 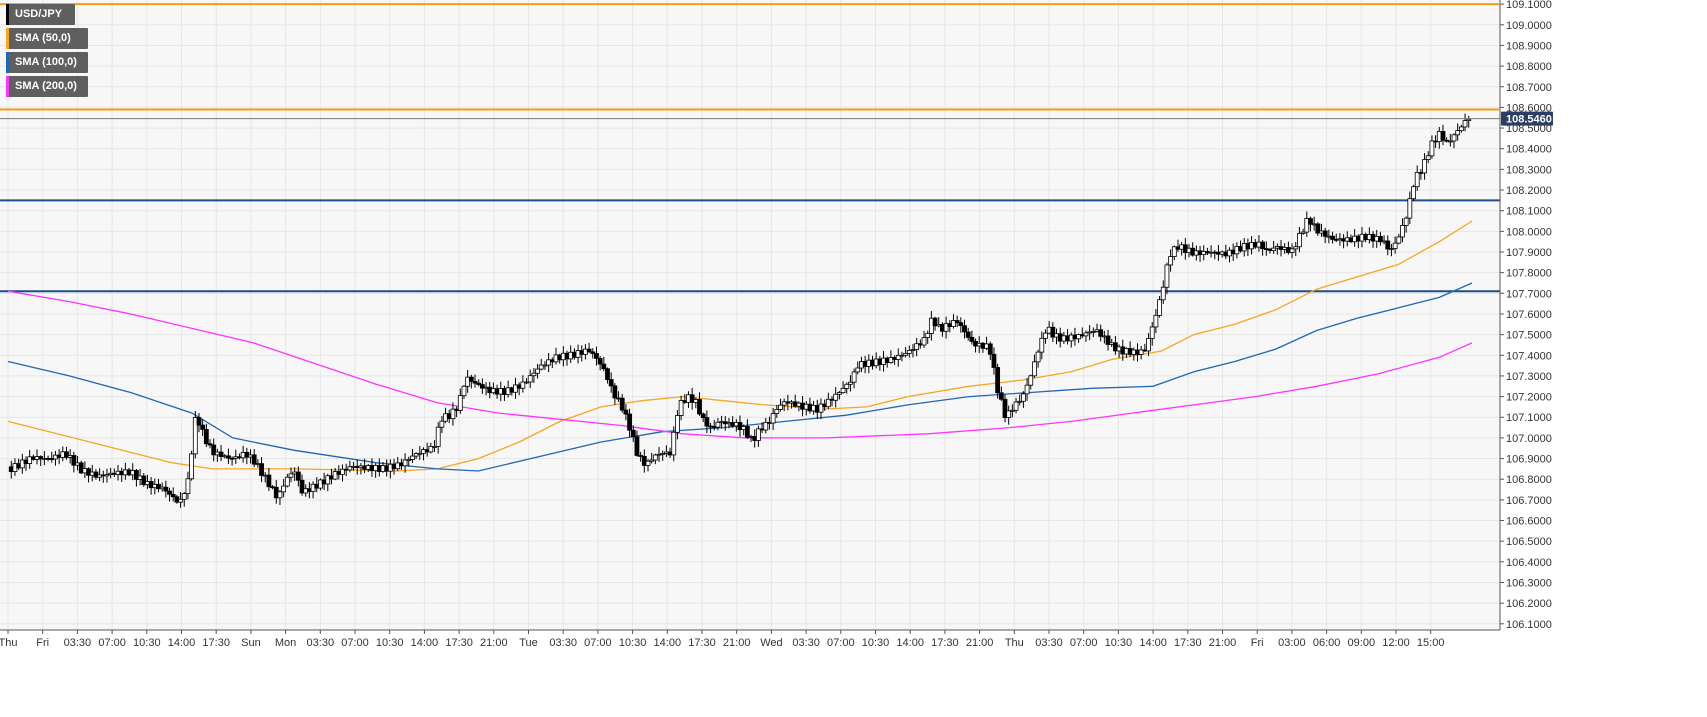 I want to click on y-tick-label: 106.7000, so click(x=1529, y=501).